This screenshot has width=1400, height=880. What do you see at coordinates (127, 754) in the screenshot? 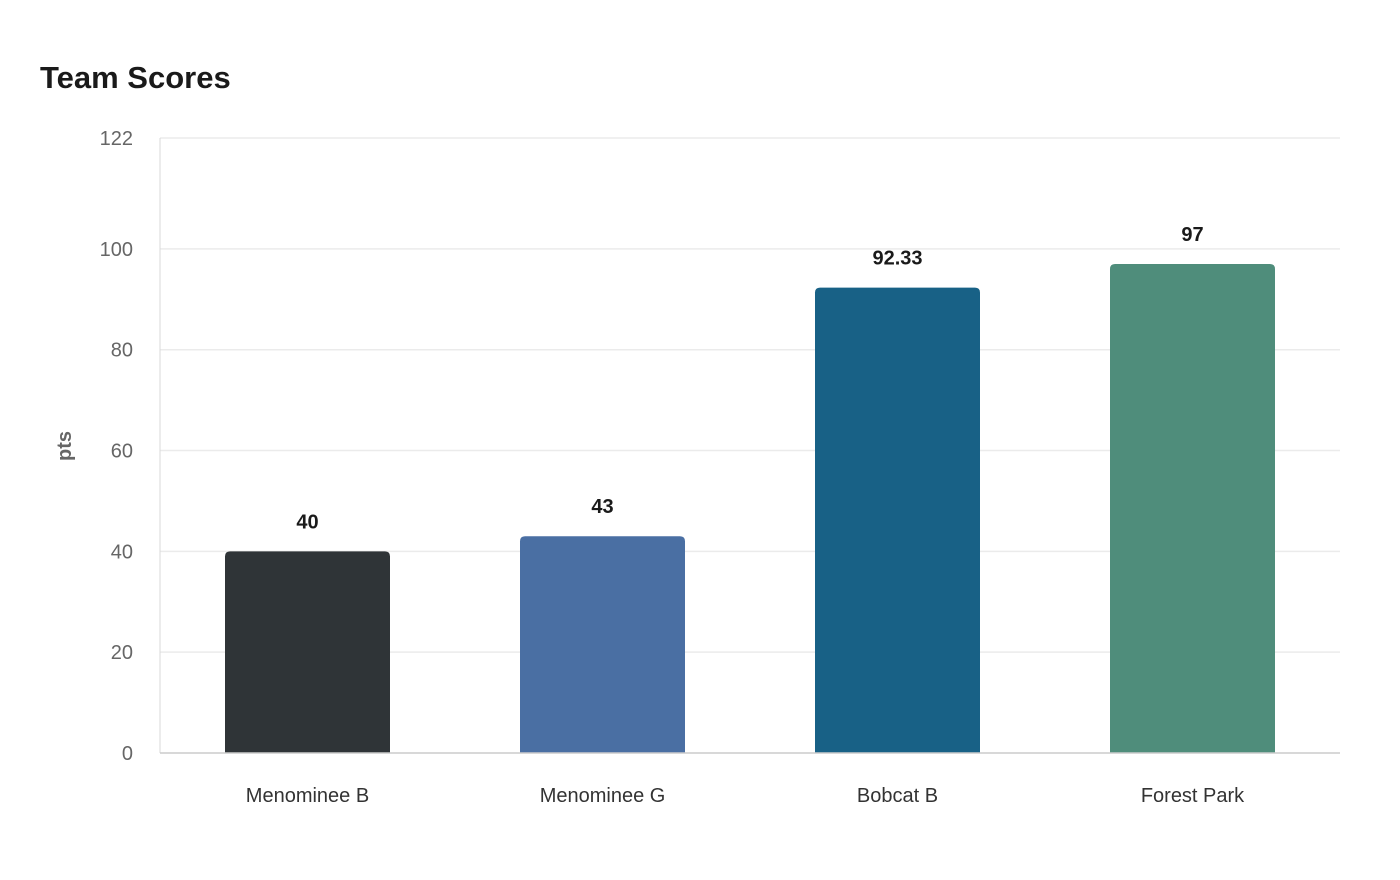
I see `y-tick-label: 0` at bounding box center [127, 754].